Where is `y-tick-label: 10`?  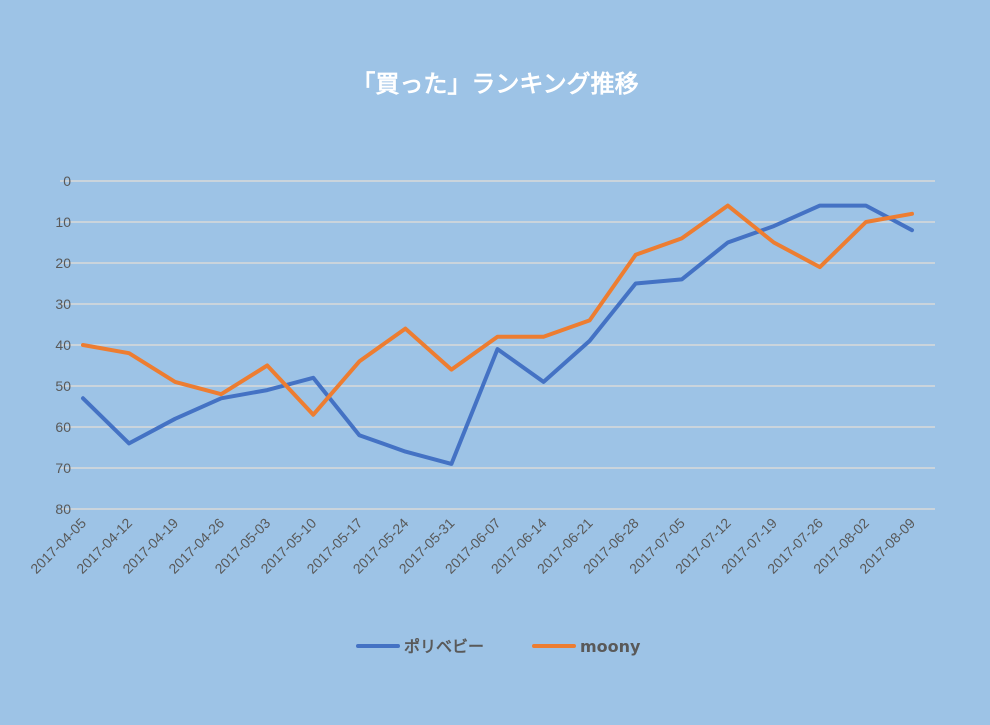 y-tick-label: 10 is located at coordinates (63, 222).